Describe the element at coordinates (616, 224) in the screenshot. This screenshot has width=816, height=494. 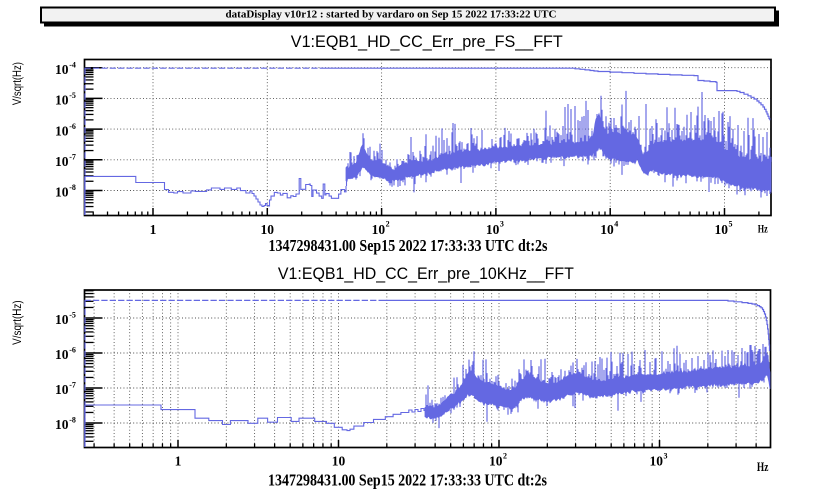
I see `svg-text: 4` at that location.